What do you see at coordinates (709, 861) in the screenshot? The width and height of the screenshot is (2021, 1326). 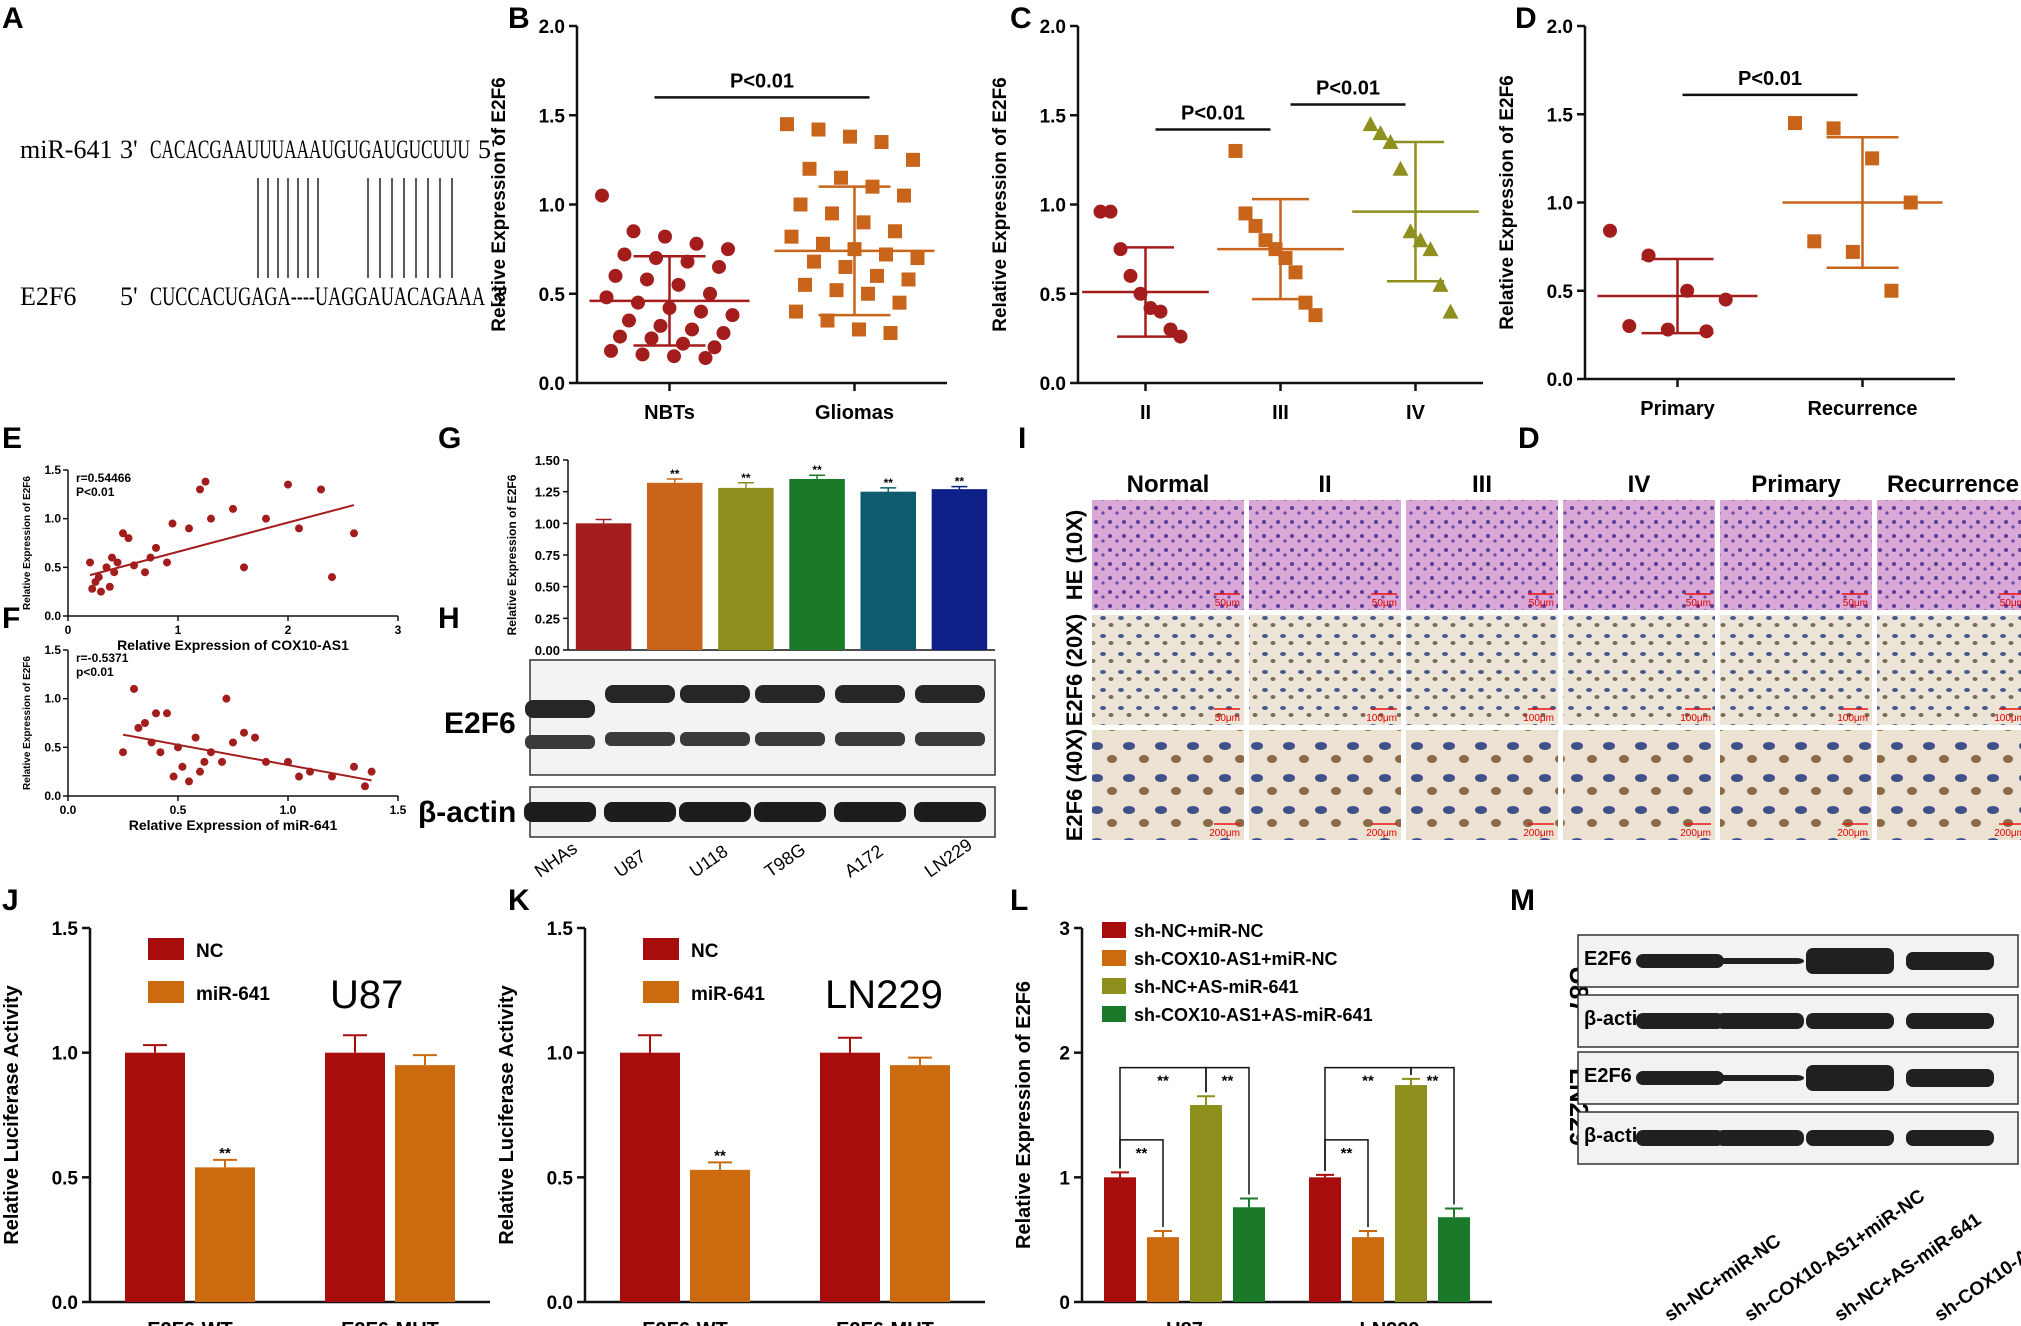 I see `lane-label: U118` at bounding box center [709, 861].